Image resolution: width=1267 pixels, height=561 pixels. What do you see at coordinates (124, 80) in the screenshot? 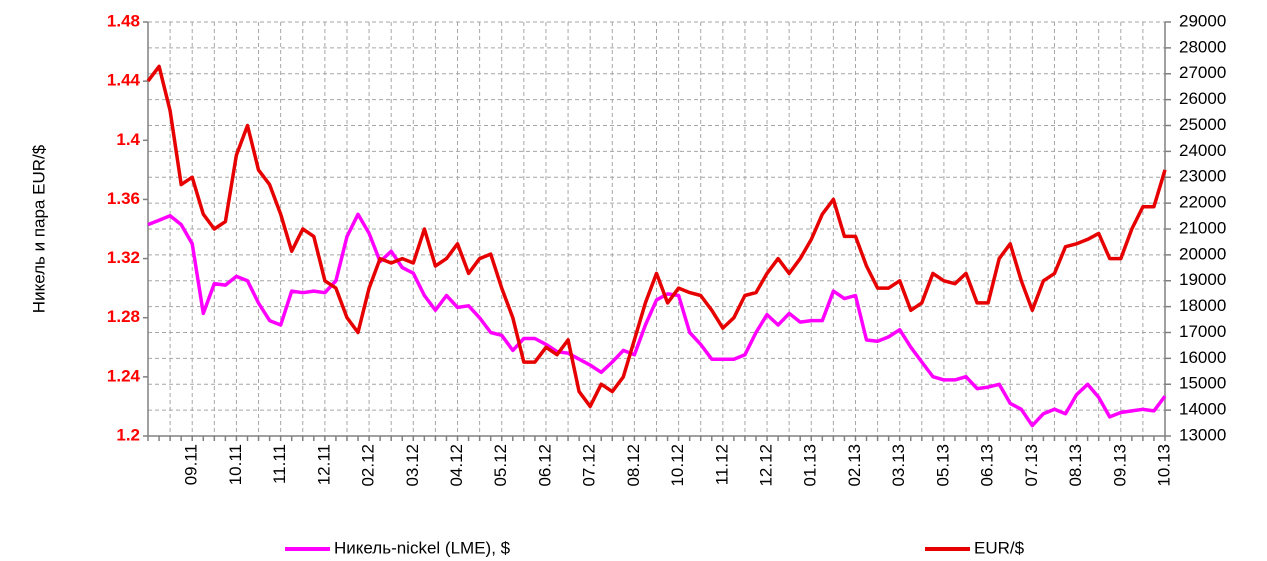
I see `y-tick-label: 1.44` at bounding box center [124, 80].